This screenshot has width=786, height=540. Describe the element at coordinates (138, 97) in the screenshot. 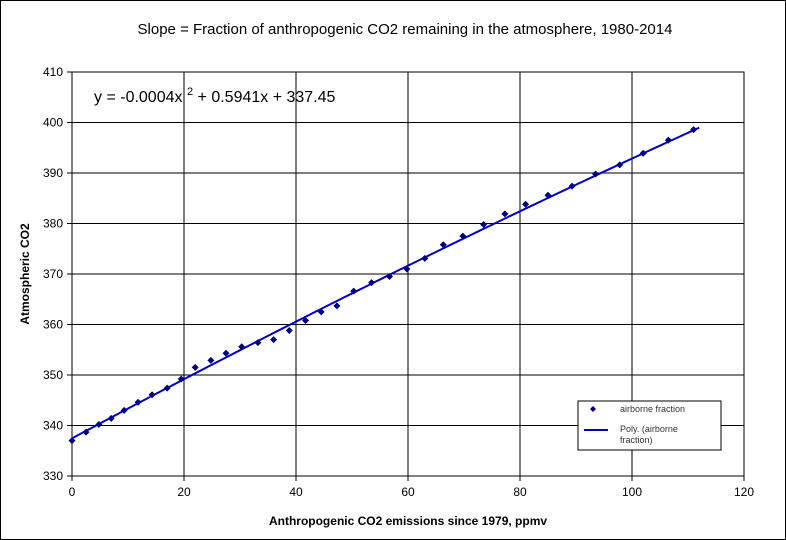

I see `equation-prefix: y = -0.0004x` at that location.